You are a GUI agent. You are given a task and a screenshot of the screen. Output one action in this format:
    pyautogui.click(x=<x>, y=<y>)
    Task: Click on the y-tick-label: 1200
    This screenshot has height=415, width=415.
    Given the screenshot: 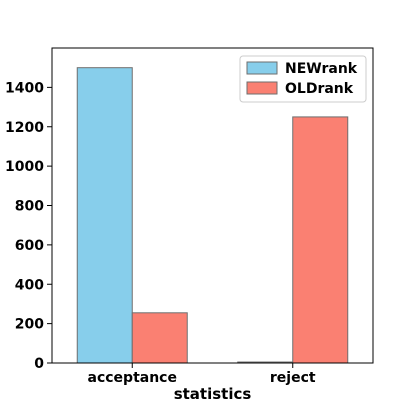 What is the action you would take?
    pyautogui.click(x=24, y=128)
    